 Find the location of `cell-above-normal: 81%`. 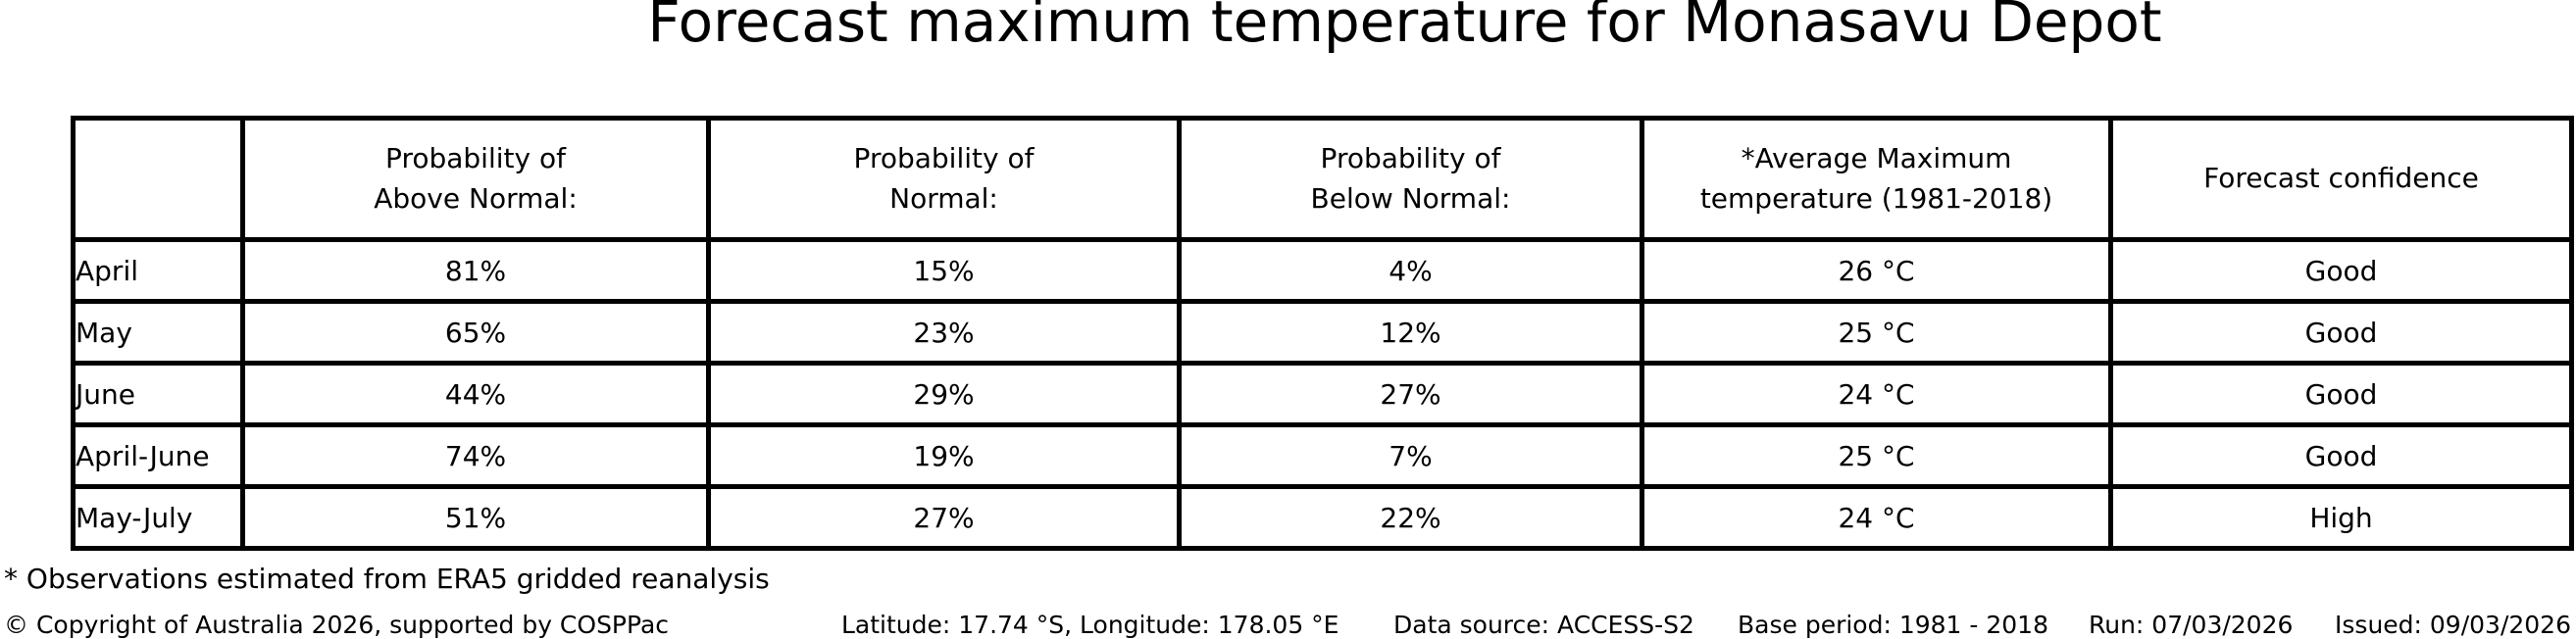

cell-above-normal: 81% is located at coordinates (476, 271).